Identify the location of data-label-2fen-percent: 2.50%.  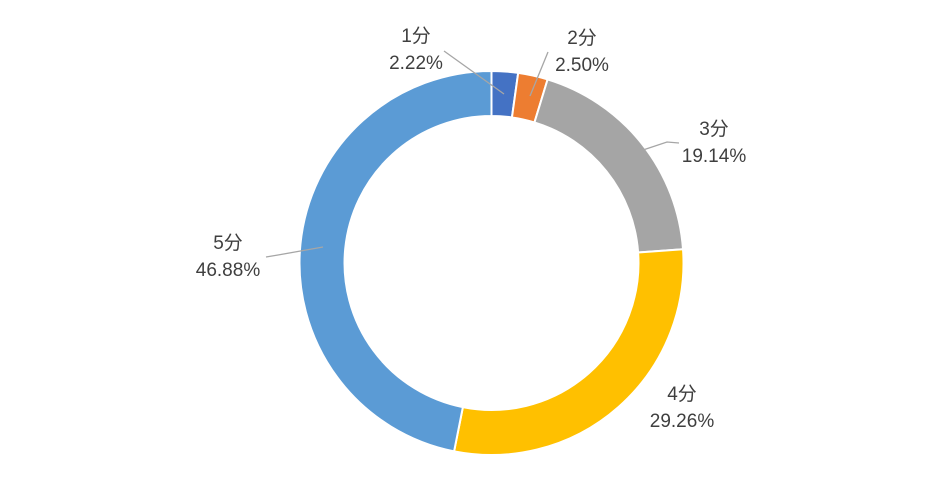
(582, 65).